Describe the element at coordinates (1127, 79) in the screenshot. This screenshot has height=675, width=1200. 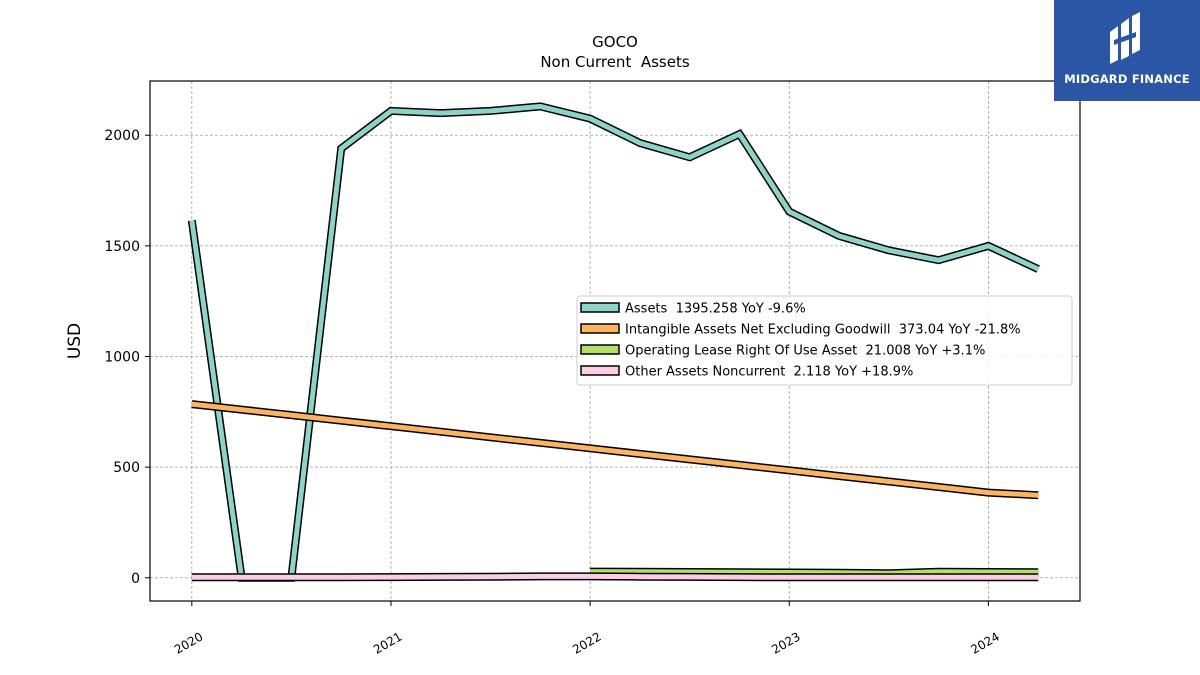
I see `brand-name: MIDGARD FINANCE` at that location.